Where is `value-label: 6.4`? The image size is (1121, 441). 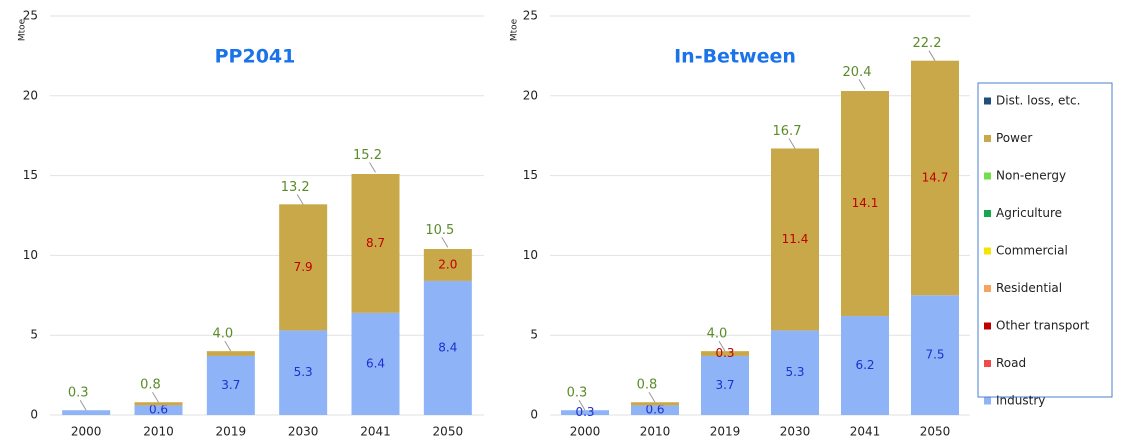 value-label: 6.4 is located at coordinates (375, 363).